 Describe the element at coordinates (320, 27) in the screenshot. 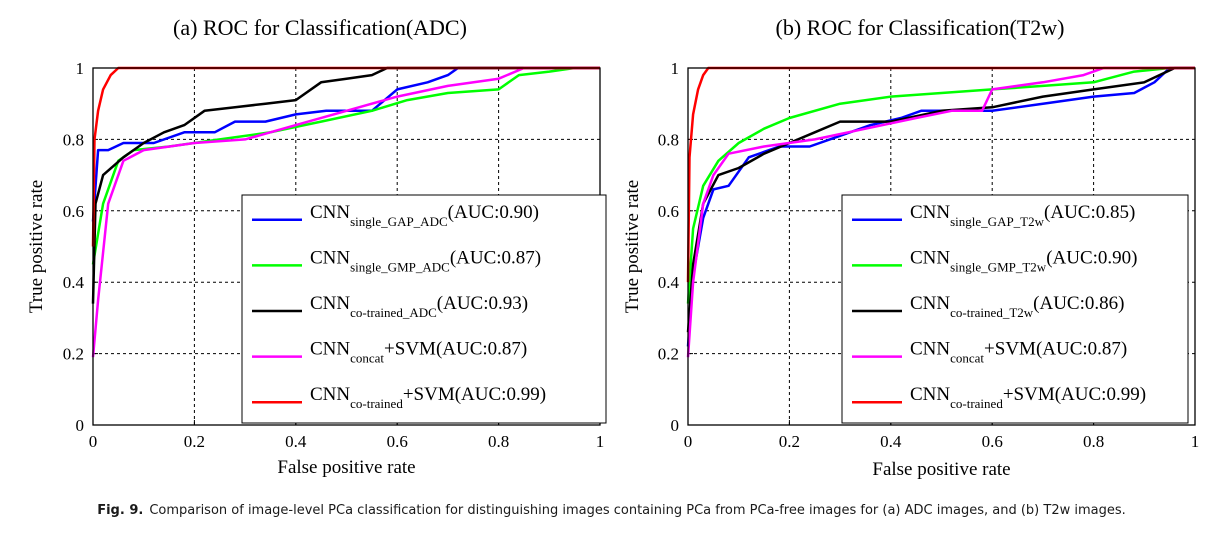

I see `chart-title: (a) ROC for Classification(ADC)` at that location.